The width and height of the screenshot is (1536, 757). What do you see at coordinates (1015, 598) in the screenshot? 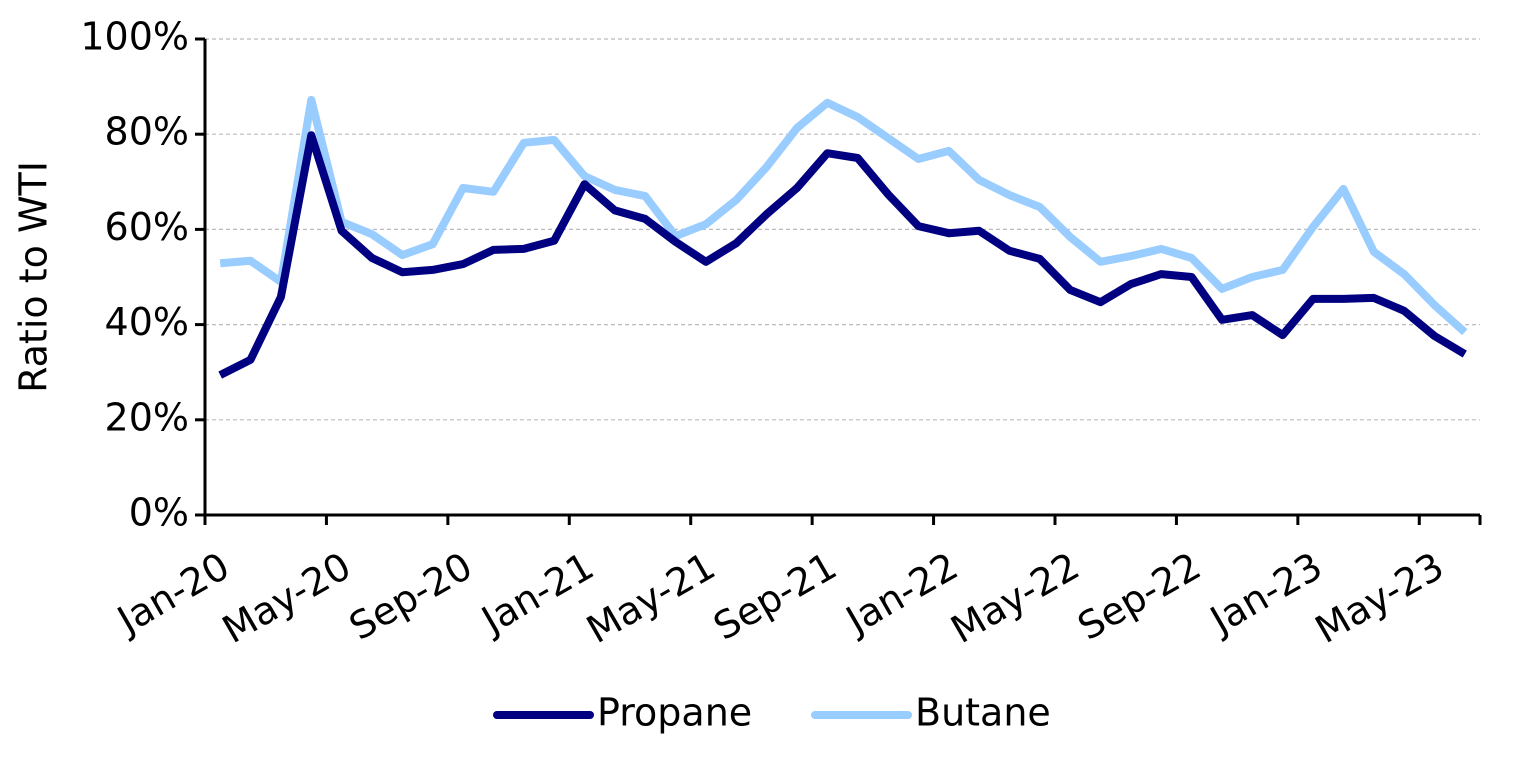
I see `x-tick-label: May-22` at bounding box center [1015, 598].